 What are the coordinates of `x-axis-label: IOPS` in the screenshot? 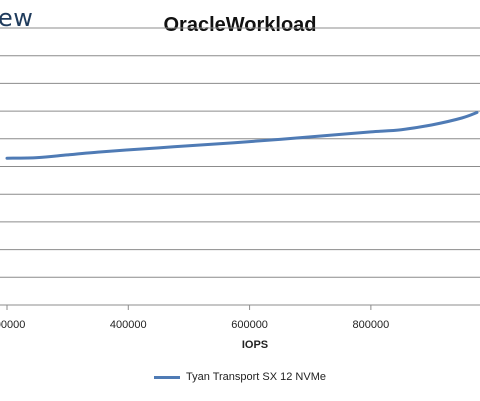 It's located at (255, 345).